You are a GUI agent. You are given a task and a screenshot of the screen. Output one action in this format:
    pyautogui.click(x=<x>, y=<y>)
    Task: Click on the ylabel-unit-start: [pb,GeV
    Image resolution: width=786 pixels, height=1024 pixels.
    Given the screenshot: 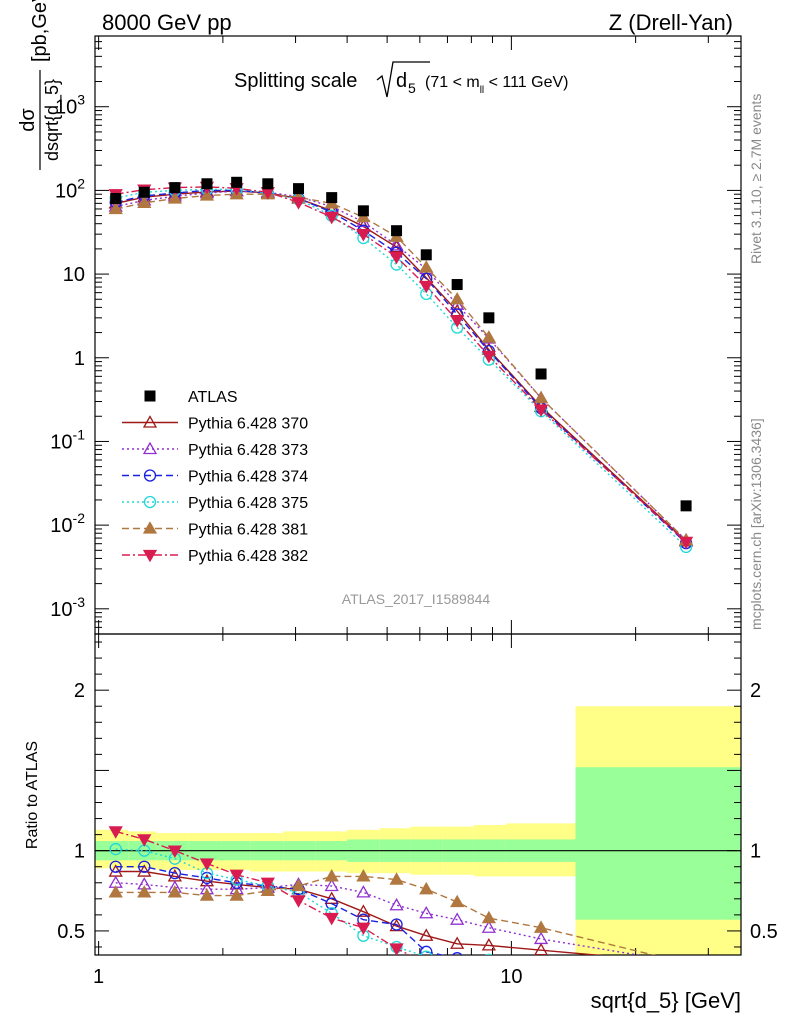 What is the action you would take?
    pyautogui.click(x=40, y=31)
    